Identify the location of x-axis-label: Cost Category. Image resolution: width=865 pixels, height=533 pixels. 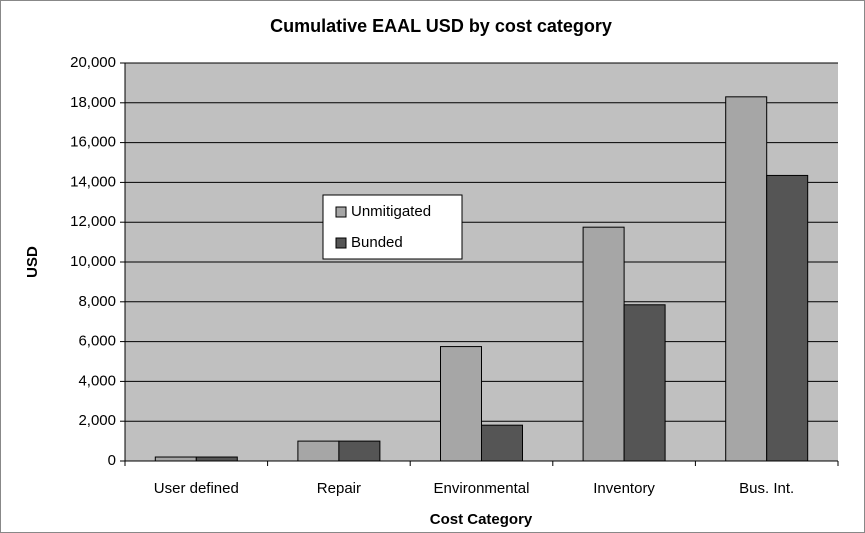
(481, 519).